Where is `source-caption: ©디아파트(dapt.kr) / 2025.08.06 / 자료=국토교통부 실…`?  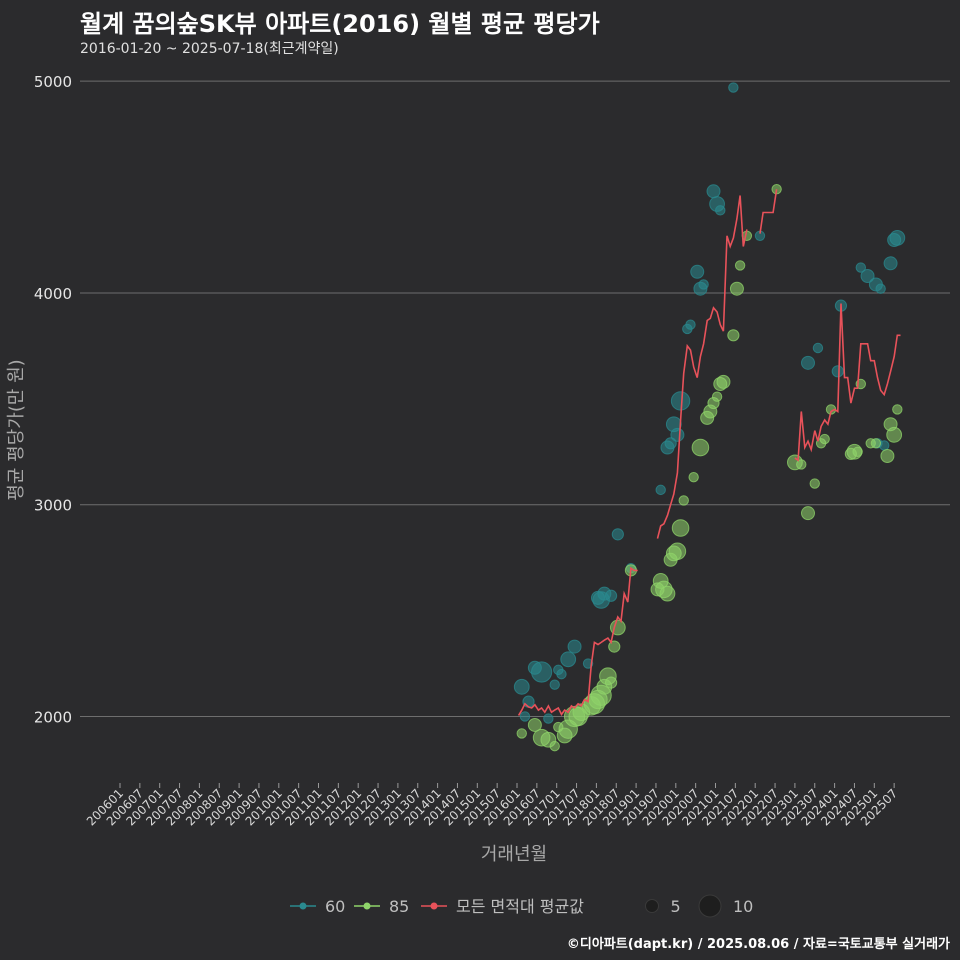
source-caption: ©디아파트(dapt.kr) / 2025.08.06 / 자료=국토교통부 실… is located at coordinates (758, 944).